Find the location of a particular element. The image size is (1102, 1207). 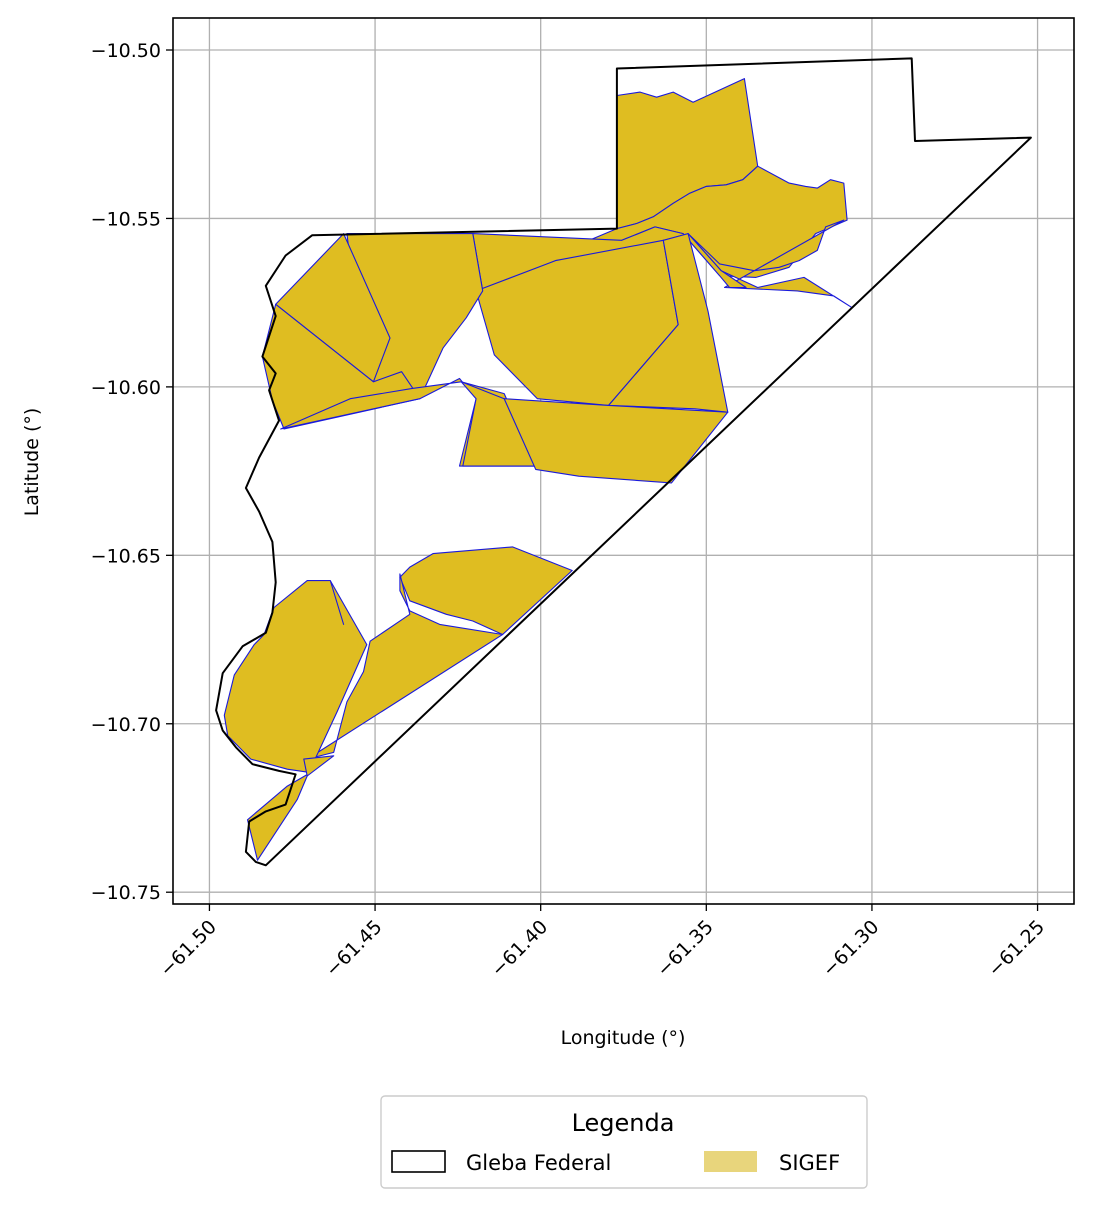

y-axis-ticks: −10.50 −10.55 −10.60 −10.65 −10.70 −10.75 is located at coordinates (132, 472).